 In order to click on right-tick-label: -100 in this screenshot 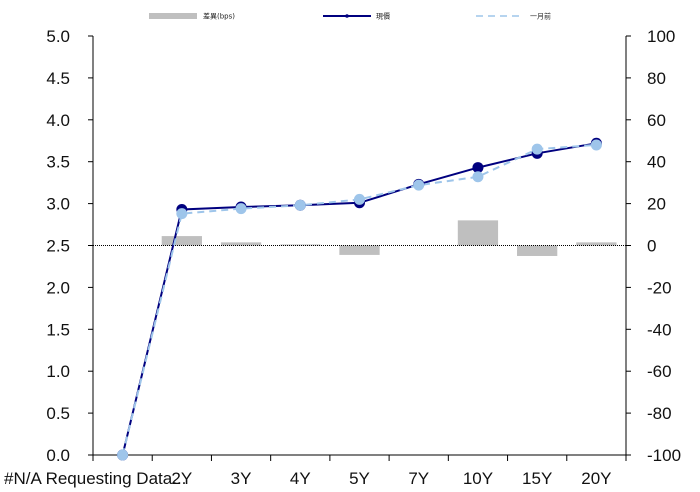, I will do `click(664, 455)`.